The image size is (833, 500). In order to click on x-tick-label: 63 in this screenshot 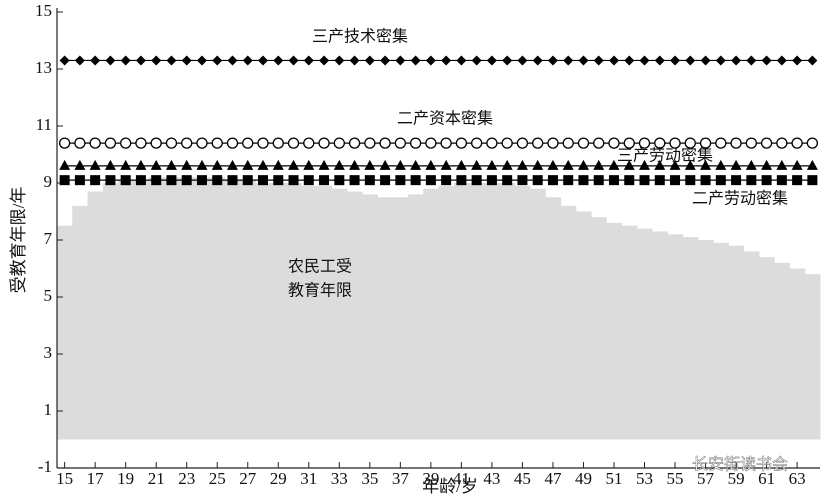, I will do `click(797, 478)`.